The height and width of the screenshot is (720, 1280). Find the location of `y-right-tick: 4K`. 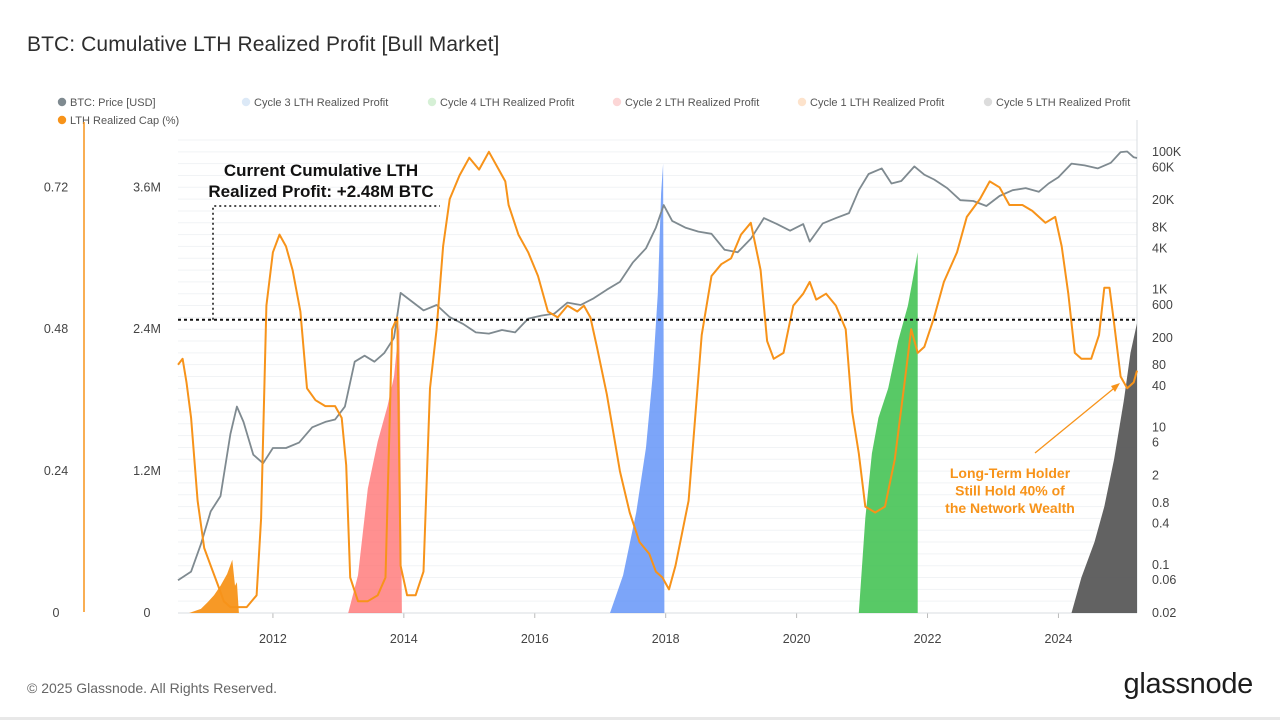

y-right-tick: 4K is located at coordinates (1160, 248).